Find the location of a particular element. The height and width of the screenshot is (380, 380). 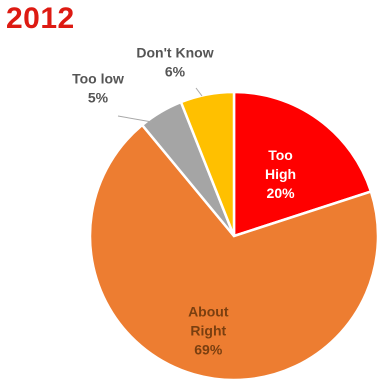

data-label-about-right: About Right 69% is located at coordinates (208, 331).